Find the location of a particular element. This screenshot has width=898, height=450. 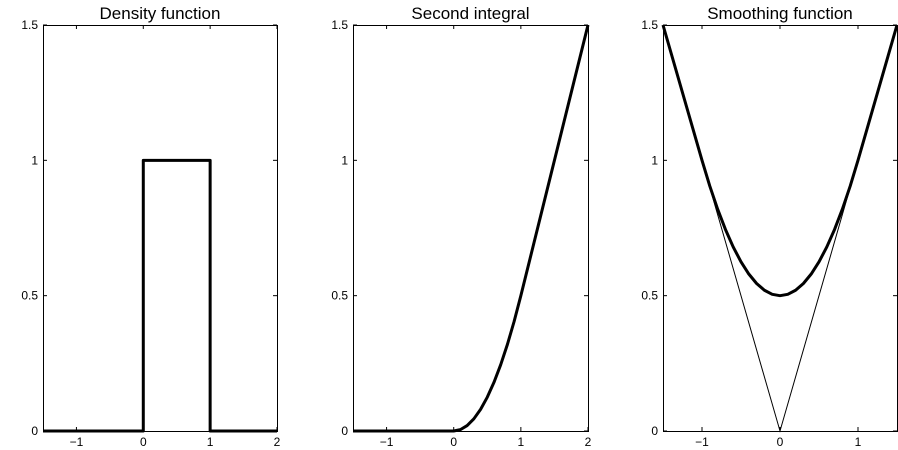

chart-title: Smoothing function is located at coordinates (780, 13).